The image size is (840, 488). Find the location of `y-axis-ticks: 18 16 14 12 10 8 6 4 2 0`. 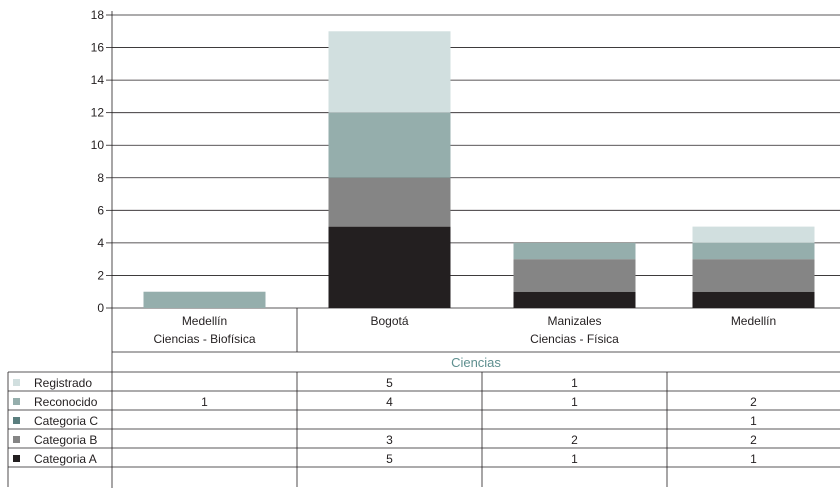

y-axis-ticks: 18 16 14 12 10 8 6 4 2 0 is located at coordinates (98, 161).